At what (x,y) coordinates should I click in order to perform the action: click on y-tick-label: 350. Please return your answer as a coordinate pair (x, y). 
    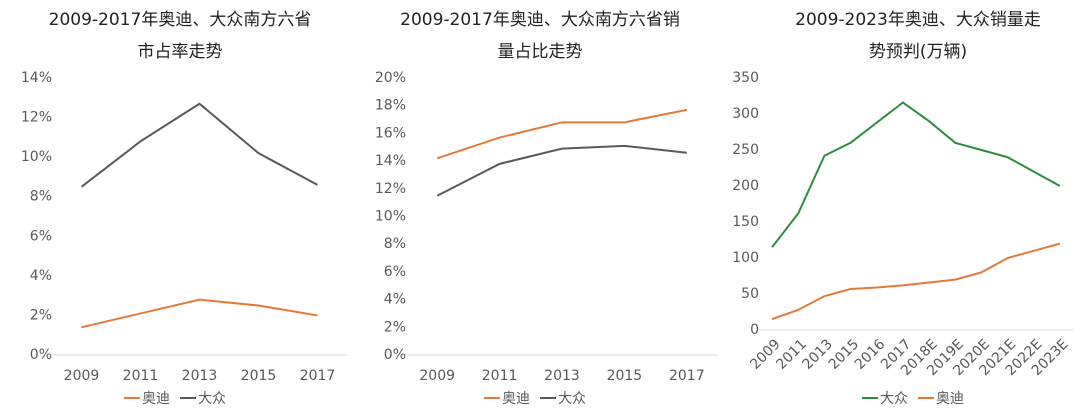
    Looking at the image, I should click on (745, 78).